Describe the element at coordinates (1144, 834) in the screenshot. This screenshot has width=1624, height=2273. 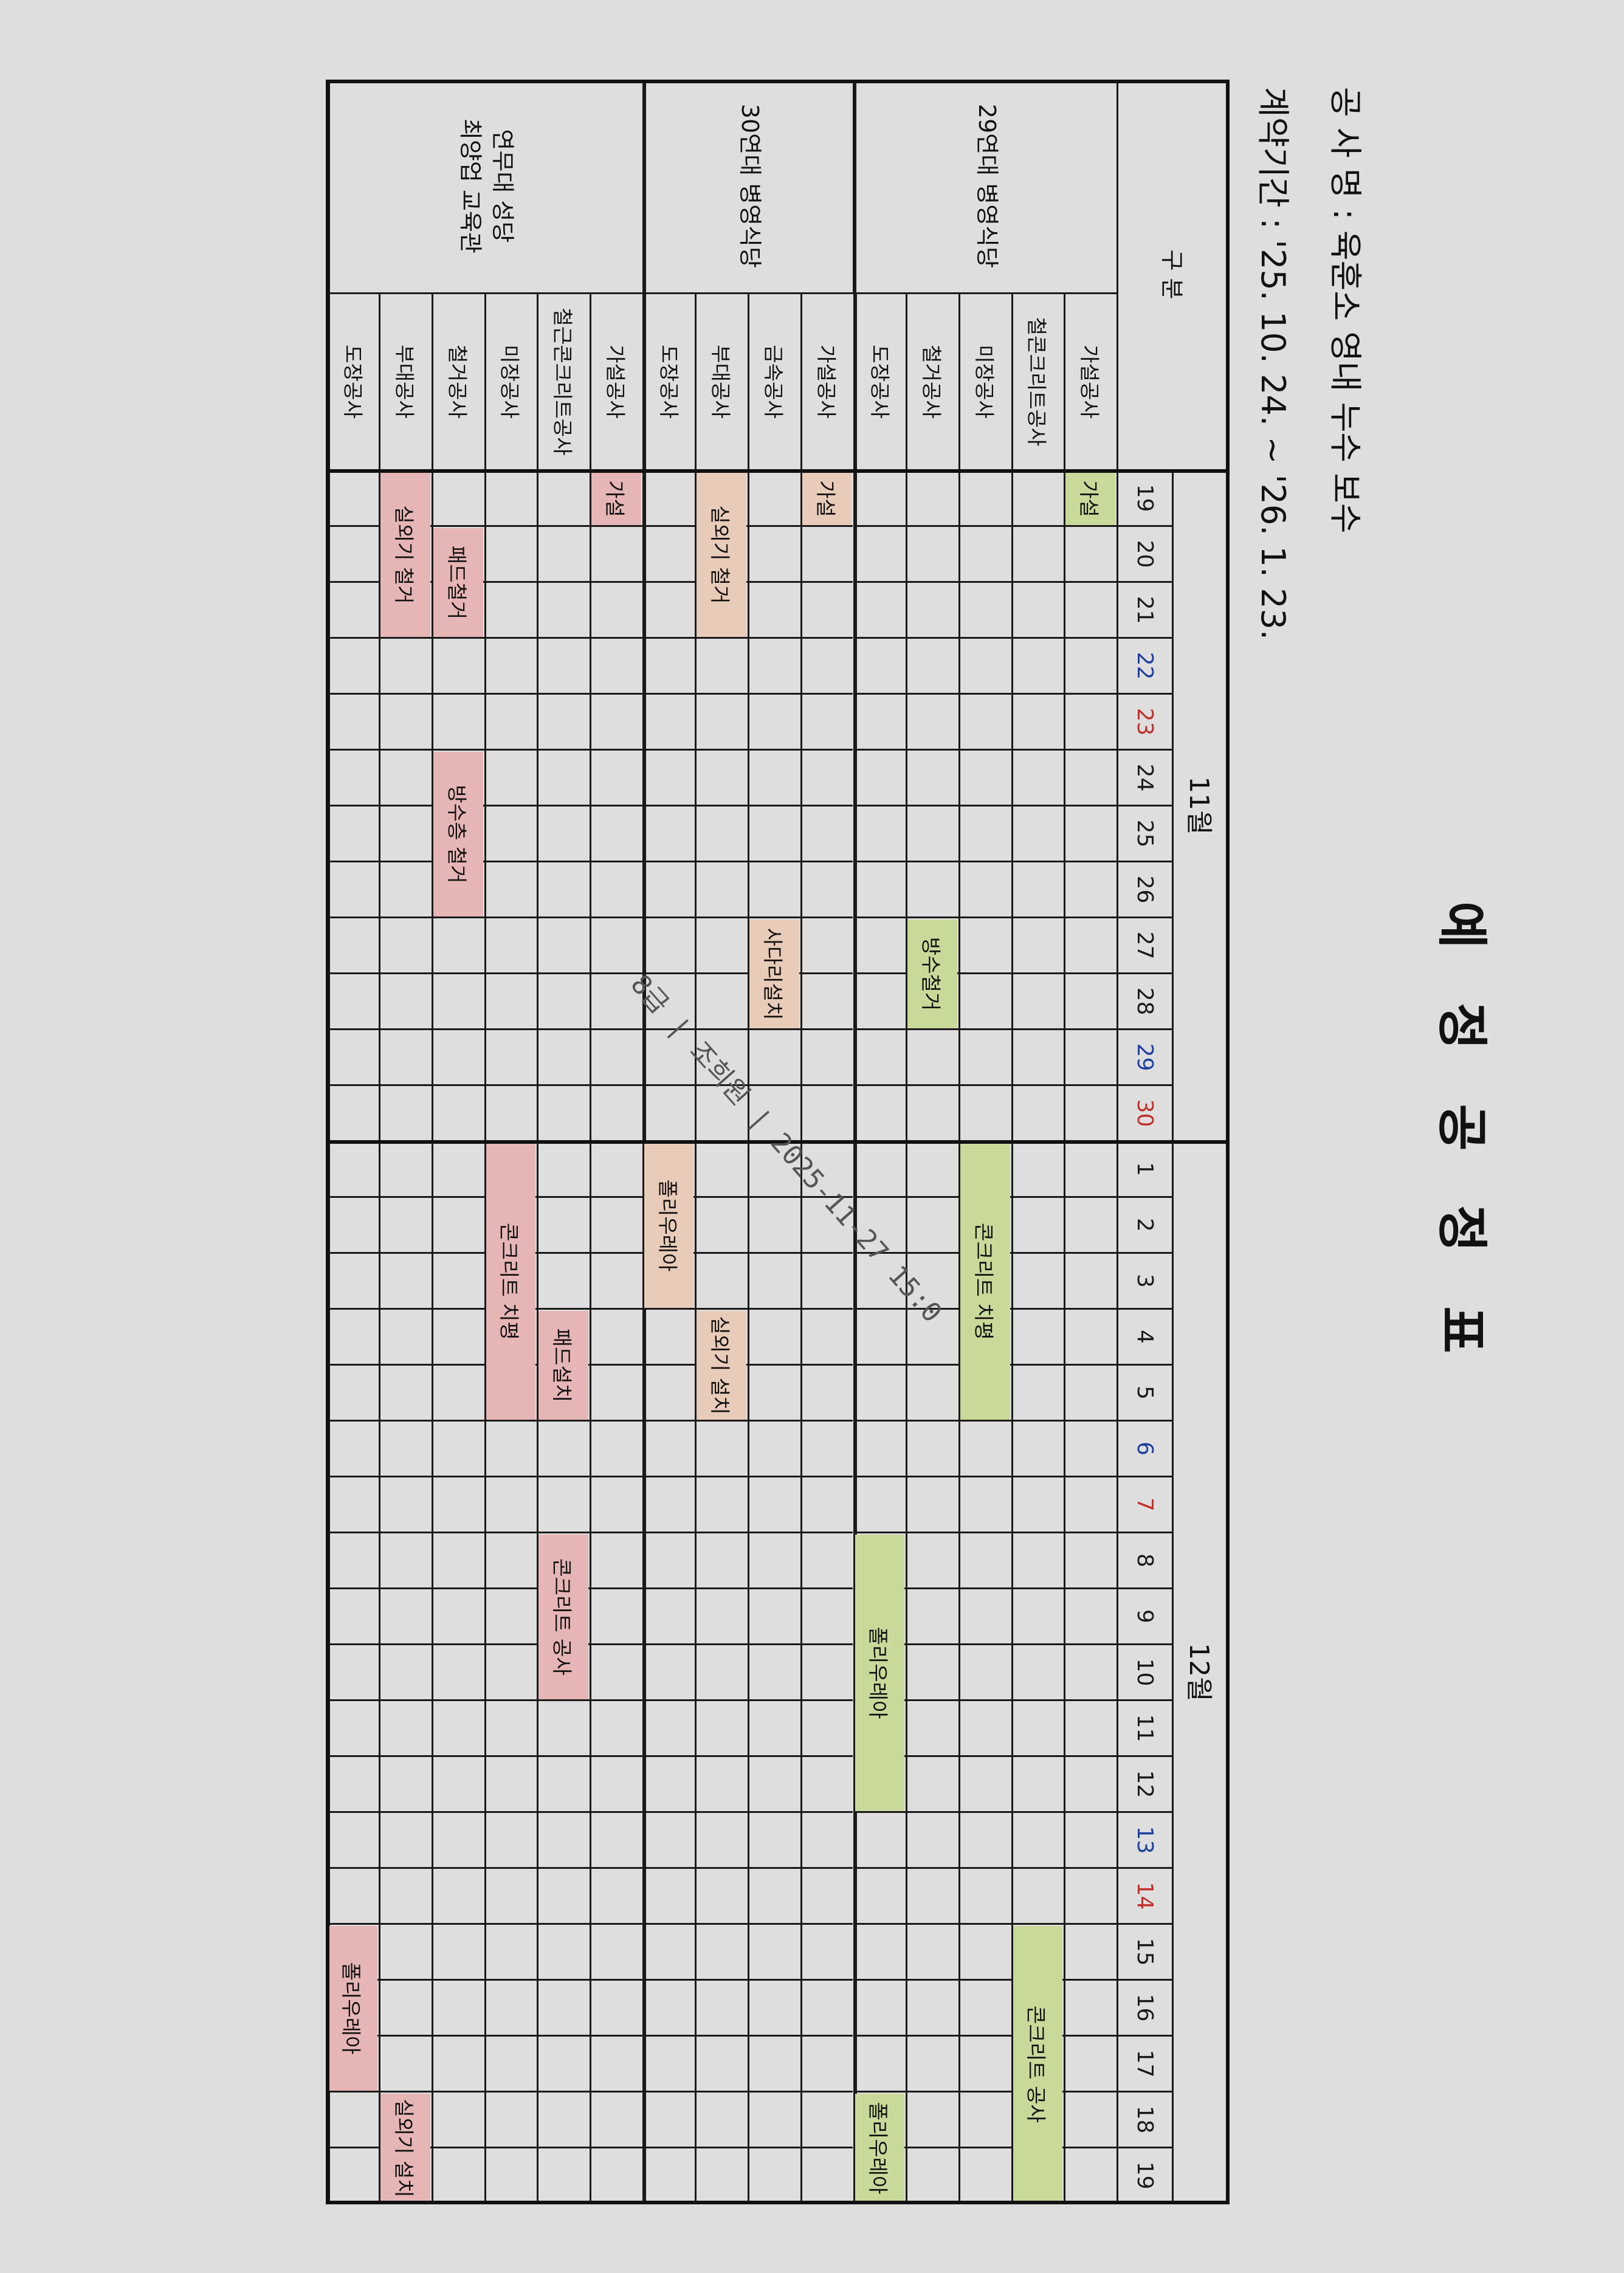
I see `day-header: 25` at that location.